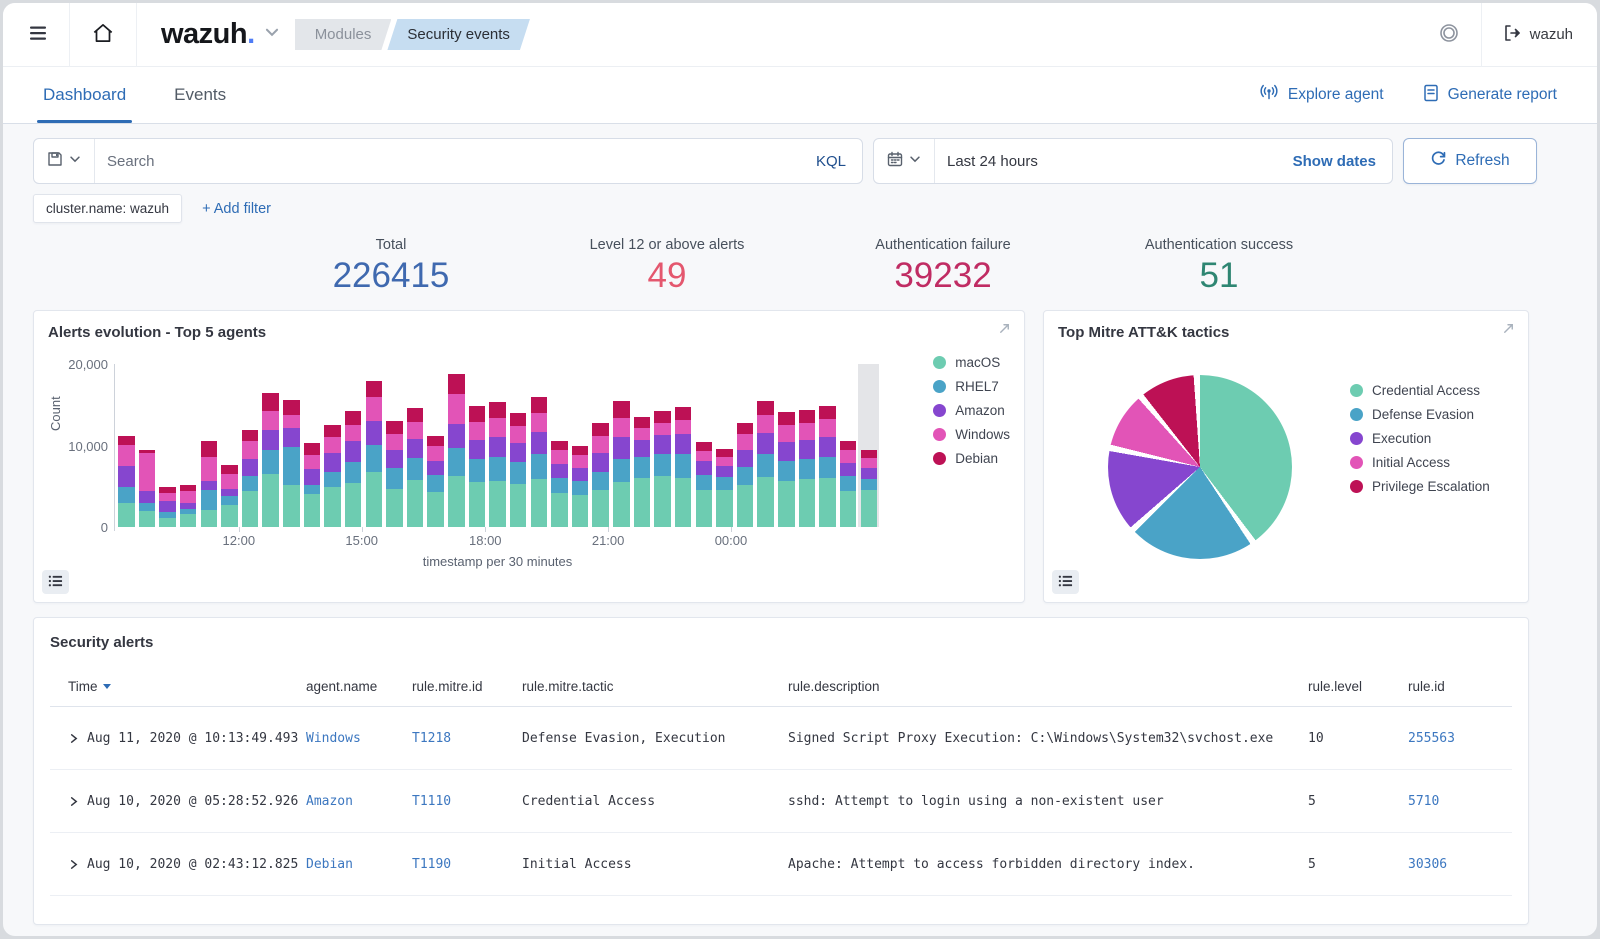  I want to click on legend-item: Credential Access, so click(1420, 390).